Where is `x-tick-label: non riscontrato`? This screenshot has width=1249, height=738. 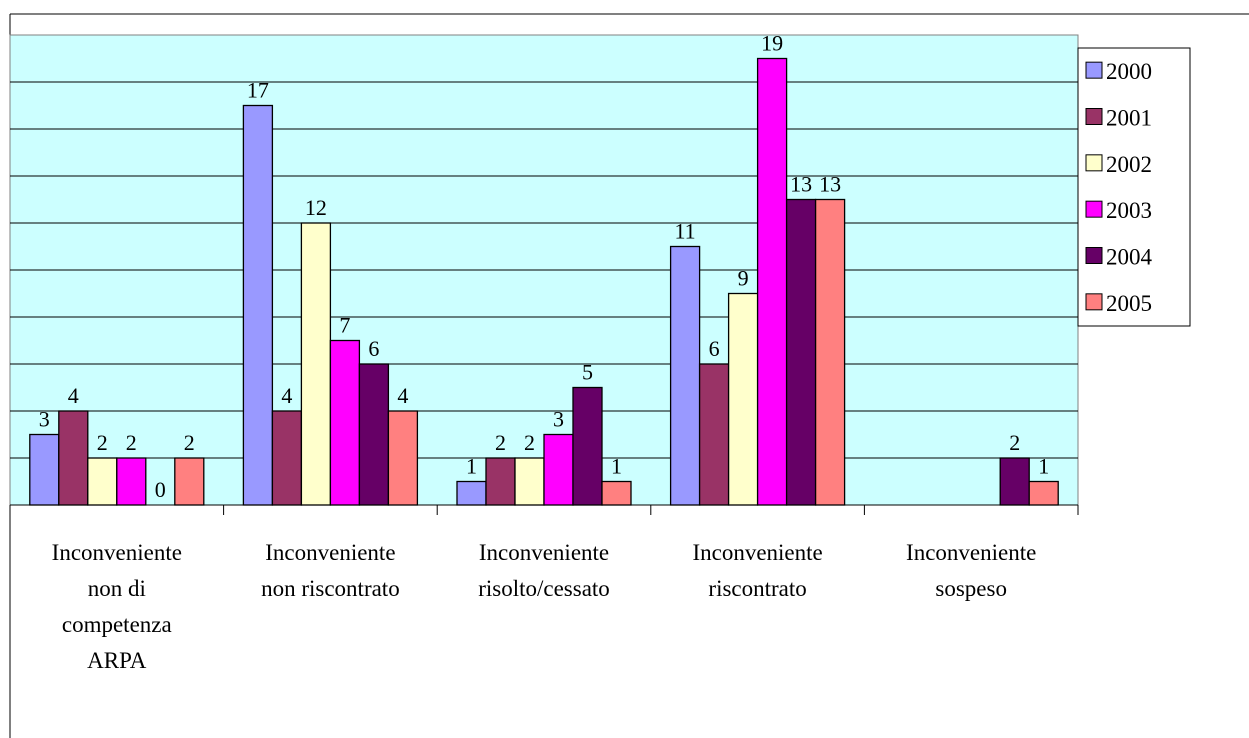
x-tick-label: non riscontrato is located at coordinates (330, 588).